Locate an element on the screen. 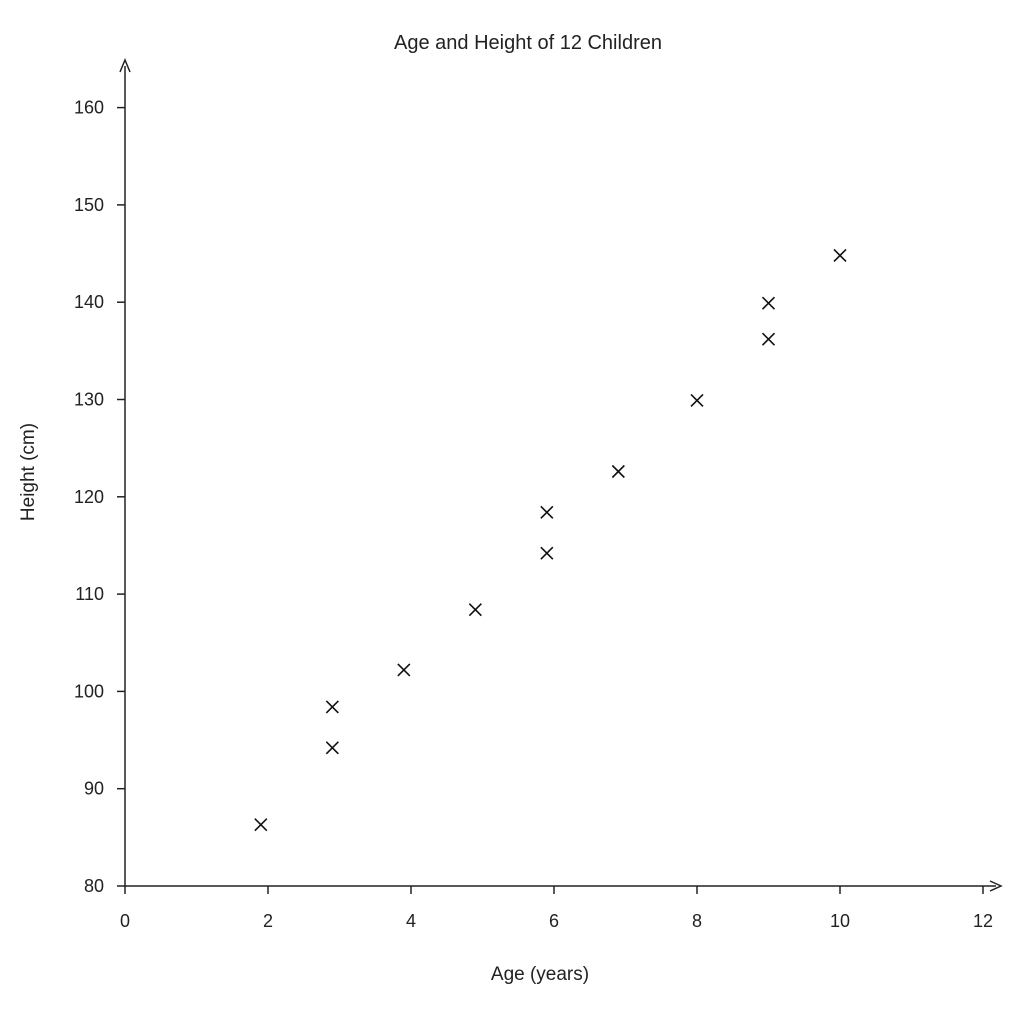 The height and width of the screenshot is (1024, 1024). x-tick-label: 10 is located at coordinates (840, 921).